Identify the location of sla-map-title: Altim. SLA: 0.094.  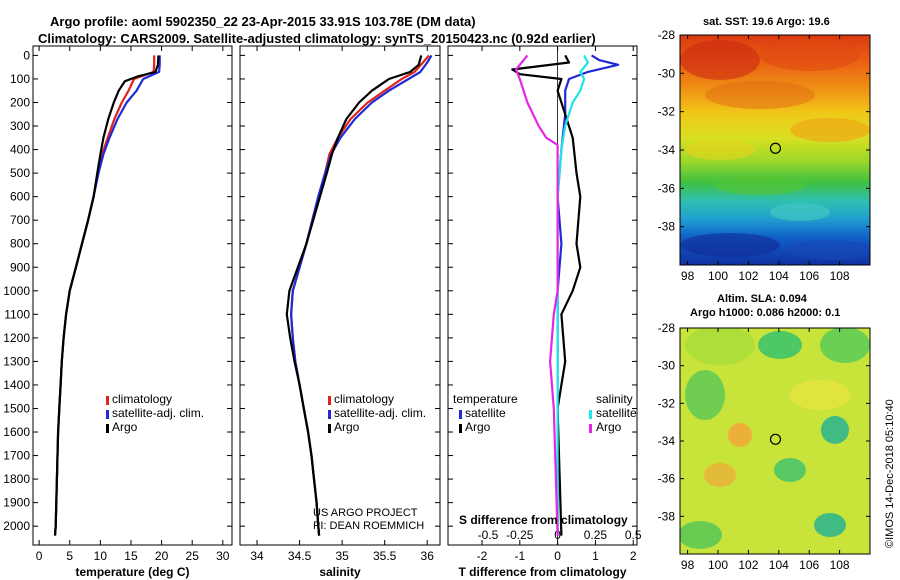
(762, 299).